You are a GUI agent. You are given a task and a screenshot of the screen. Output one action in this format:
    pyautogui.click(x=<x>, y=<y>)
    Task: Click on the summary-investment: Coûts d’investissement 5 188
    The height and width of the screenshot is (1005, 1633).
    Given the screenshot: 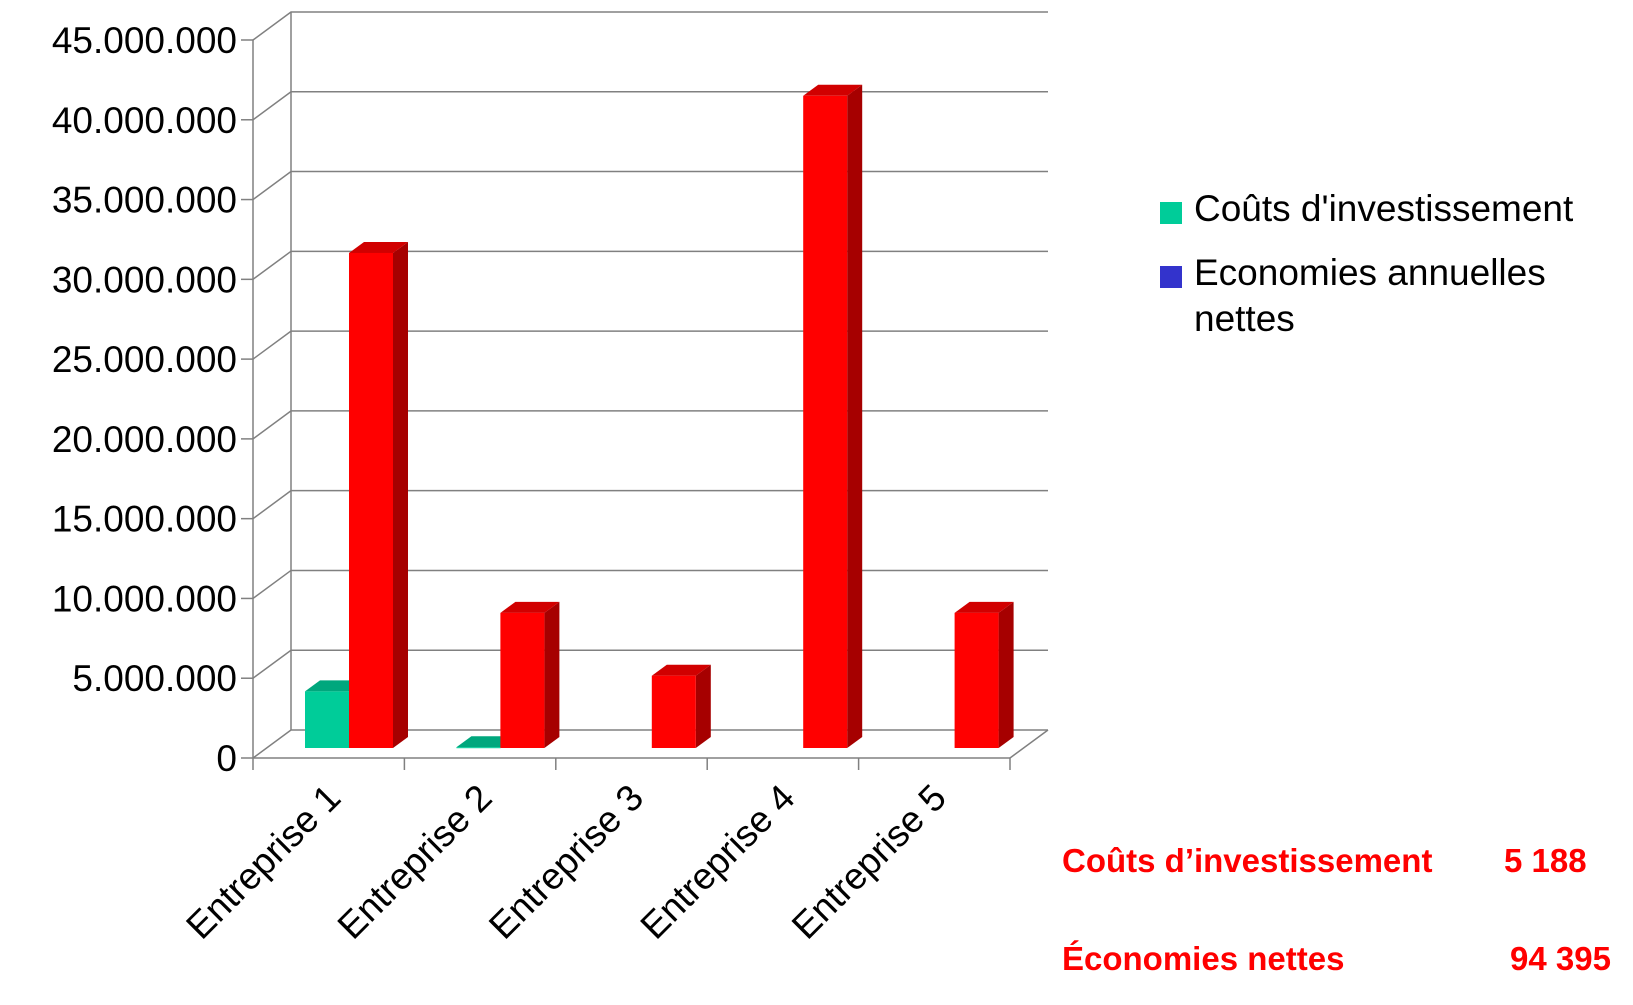 What is the action you would take?
    pyautogui.click(x=1324, y=861)
    